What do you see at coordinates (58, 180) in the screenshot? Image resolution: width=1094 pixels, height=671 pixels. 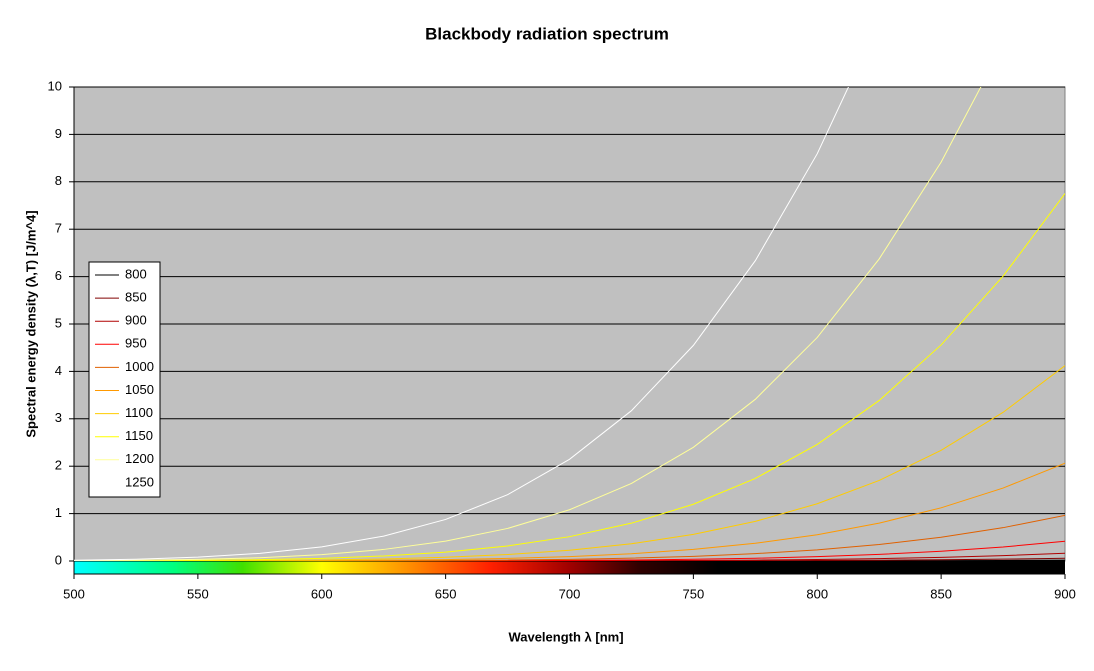 I see `y-tick-label: 8` at bounding box center [58, 180].